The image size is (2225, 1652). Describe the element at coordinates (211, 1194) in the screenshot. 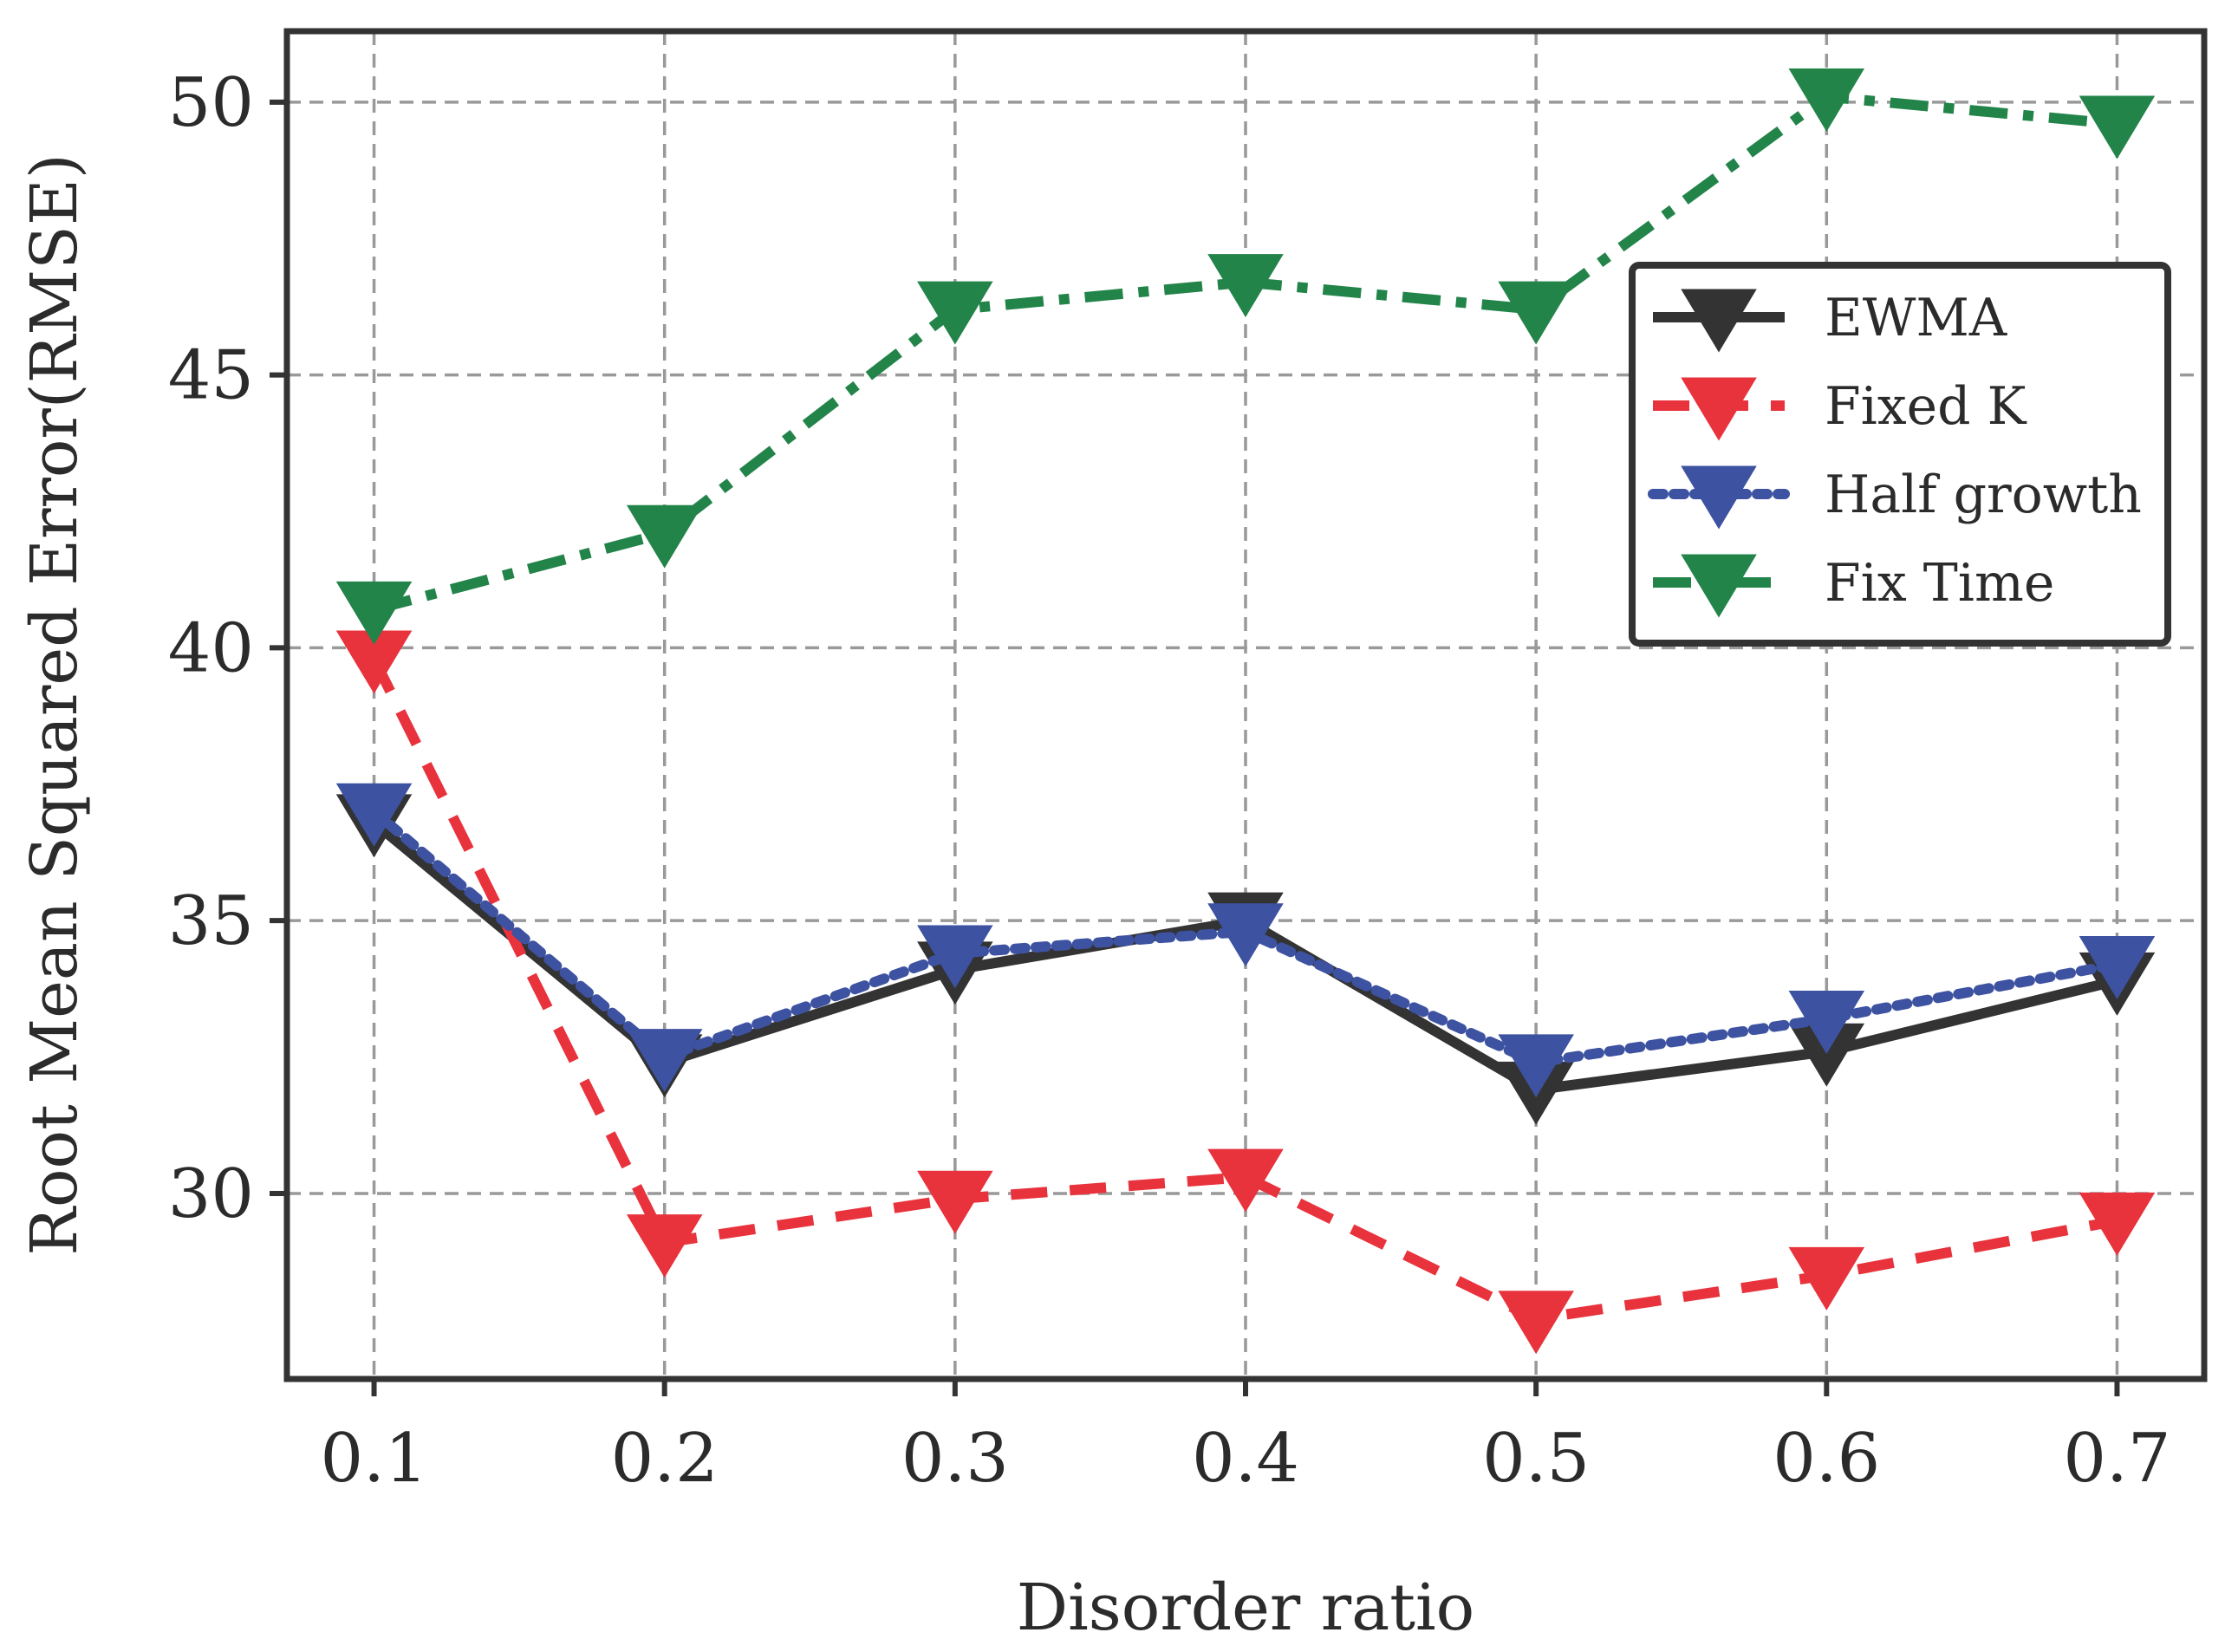

I see `y-tick-label: 30` at that location.